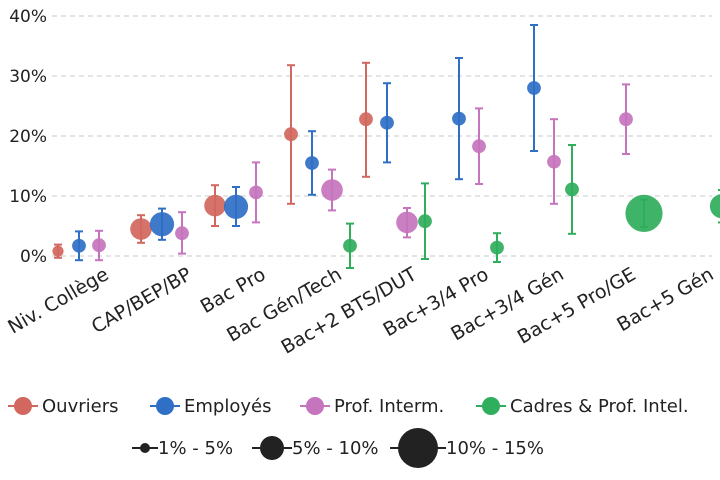 This screenshot has width=720, height=480. What do you see at coordinates (80, 406) in the screenshot?
I see `legend-label: Ouvriers` at bounding box center [80, 406].